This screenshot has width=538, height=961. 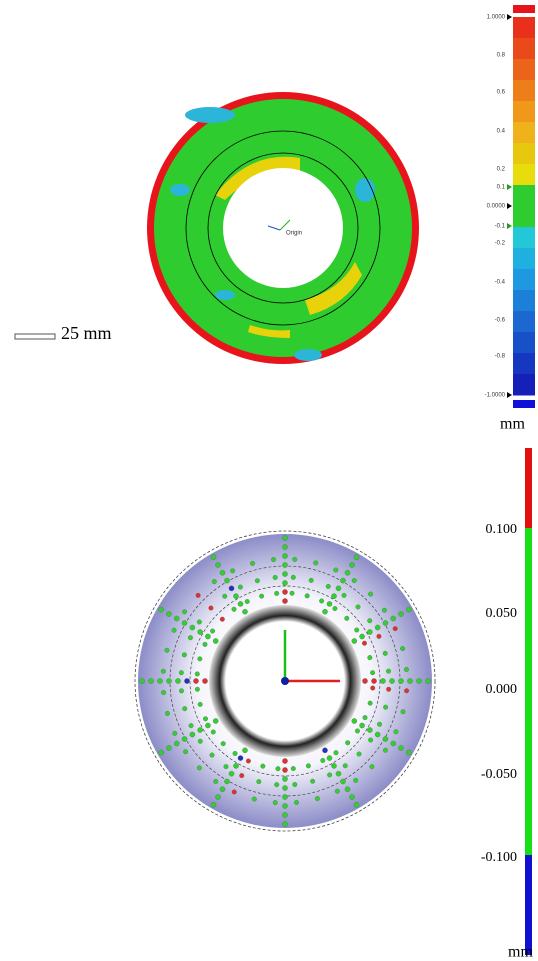 I want to click on colorbar-label: -0.6, so click(x=500, y=321).